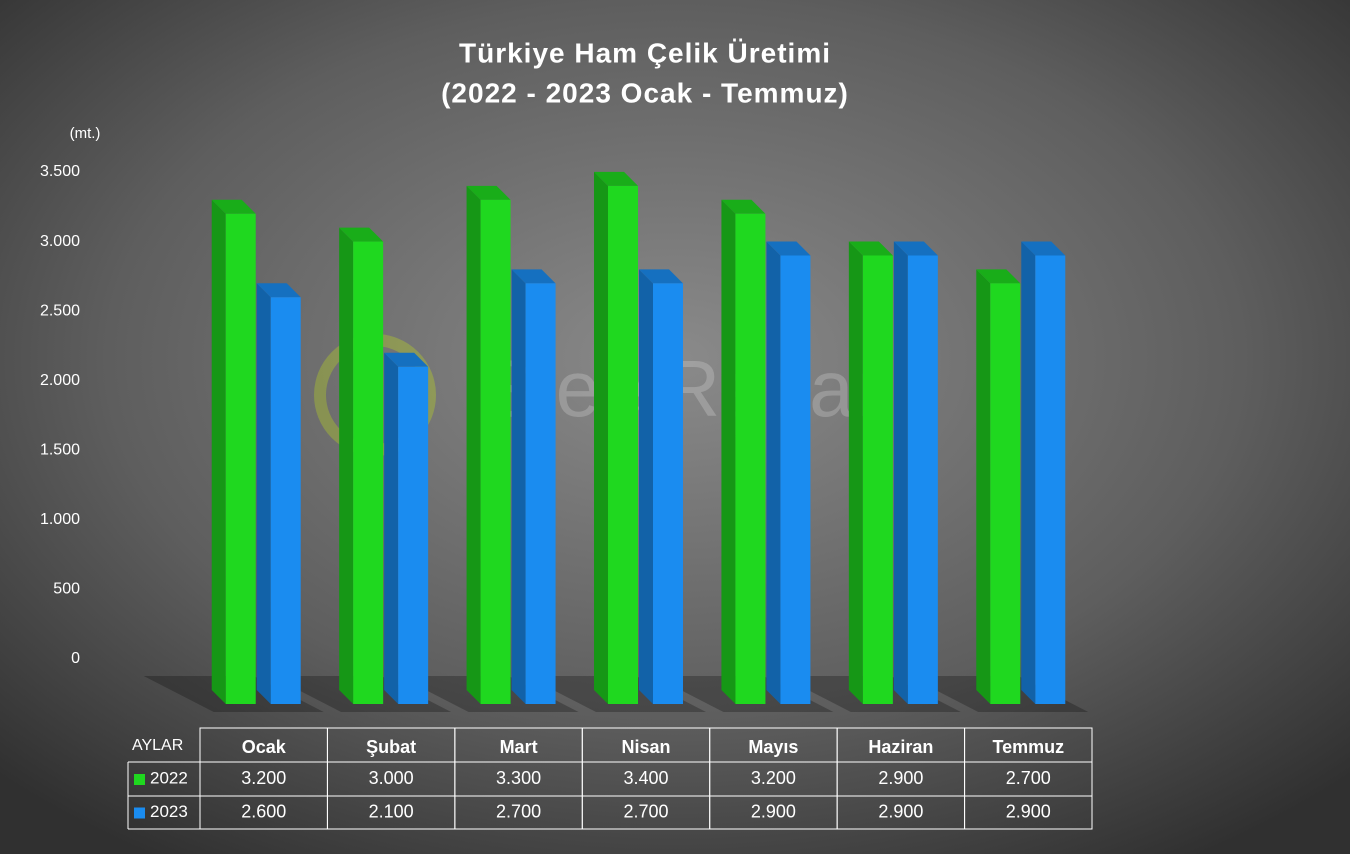 The height and width of the screenshot is (854, 1350). I want to click on y-tick-label: 1.500, so click(60, 450).